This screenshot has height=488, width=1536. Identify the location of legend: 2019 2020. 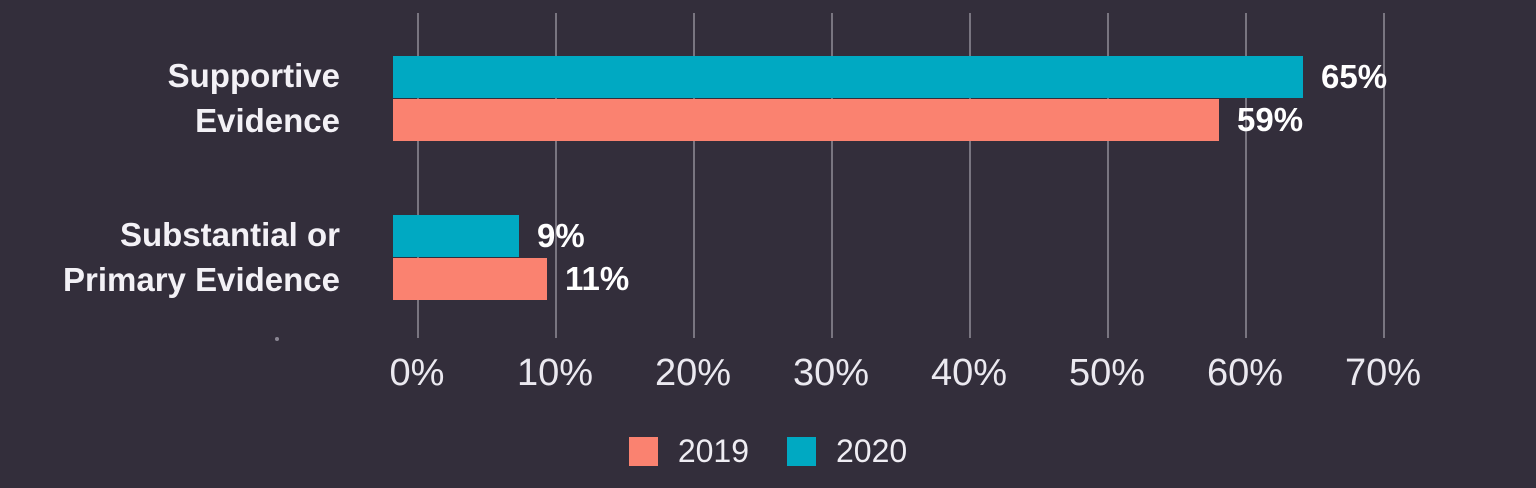
(768, 451).